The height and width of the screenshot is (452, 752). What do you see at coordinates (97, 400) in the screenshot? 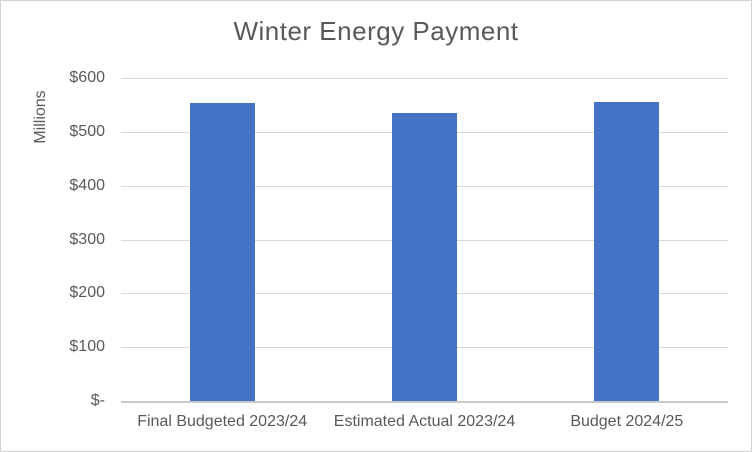
I see `y-tick-label: $-` at bounding box center [97, 400].